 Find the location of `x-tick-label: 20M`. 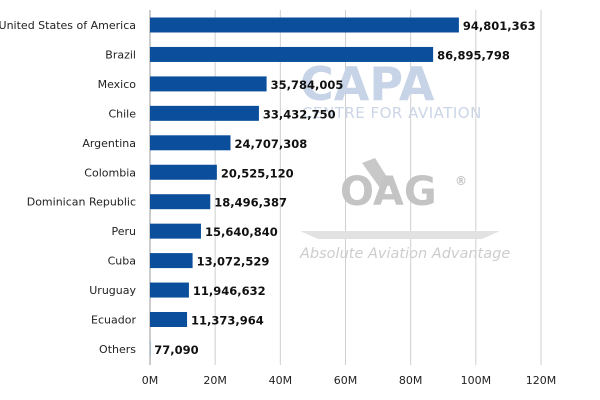

x-tick-label: 20M is located at coordinates (215, 380).